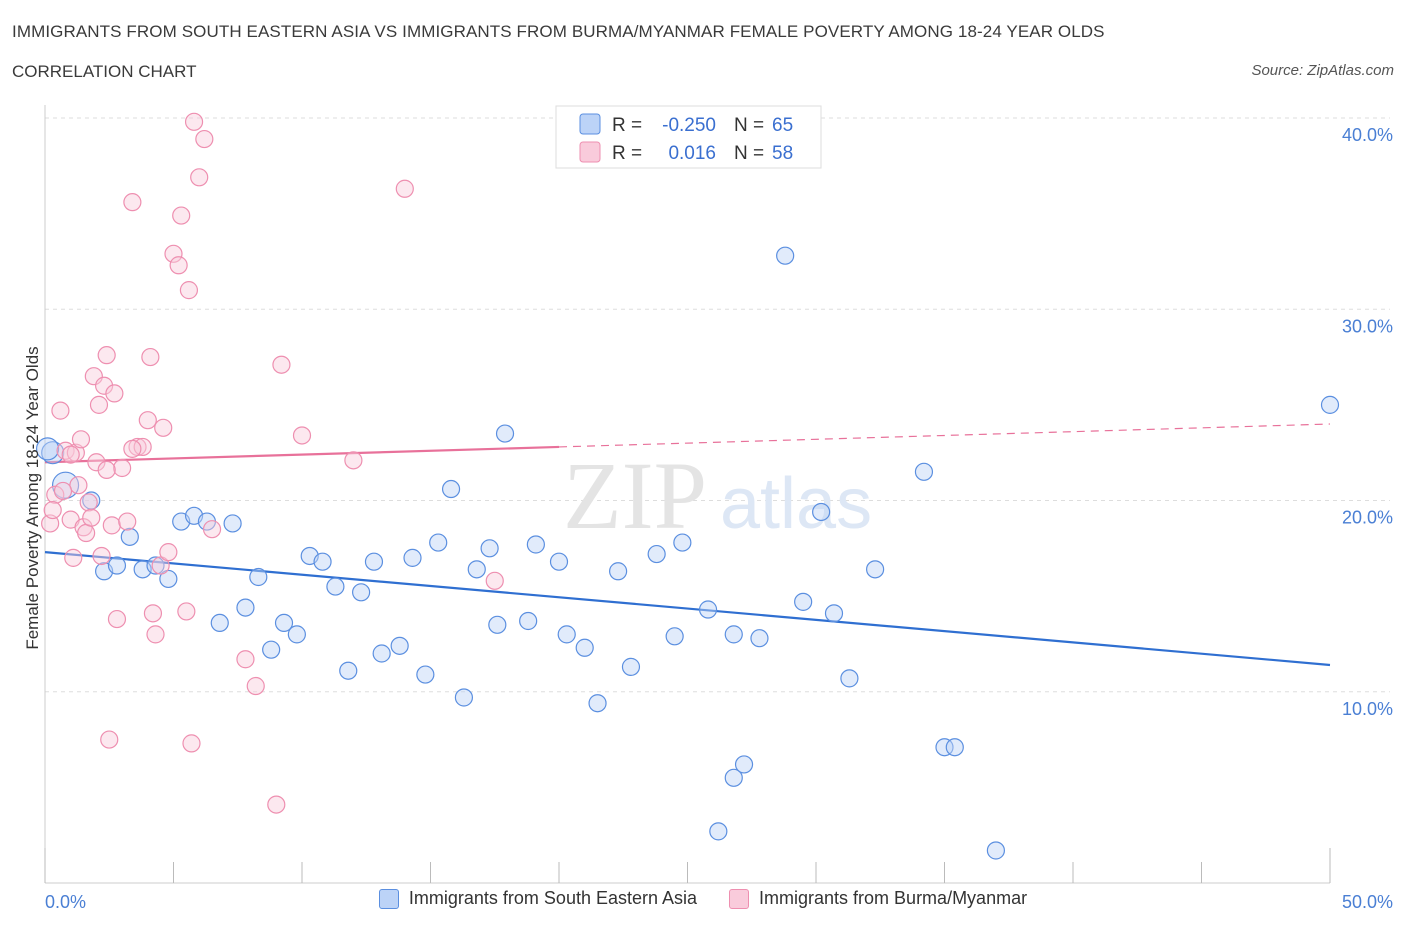 This screenshot has height=930, width=1406. I want to click on legend-r-label-pink: R =, so click(627, 153).